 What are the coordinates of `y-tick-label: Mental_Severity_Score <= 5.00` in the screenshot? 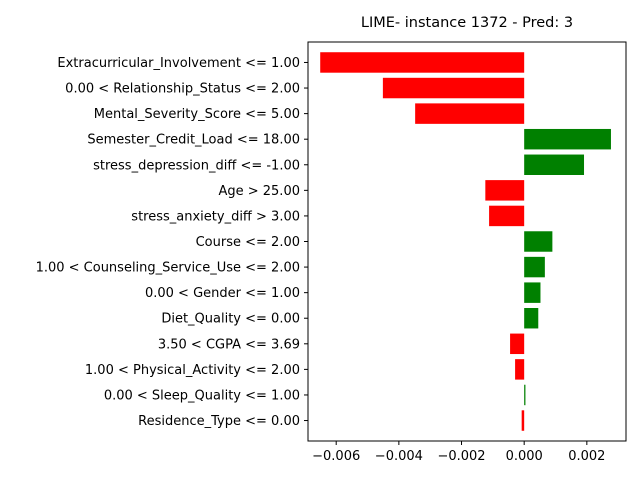 It's located at (197, 114).